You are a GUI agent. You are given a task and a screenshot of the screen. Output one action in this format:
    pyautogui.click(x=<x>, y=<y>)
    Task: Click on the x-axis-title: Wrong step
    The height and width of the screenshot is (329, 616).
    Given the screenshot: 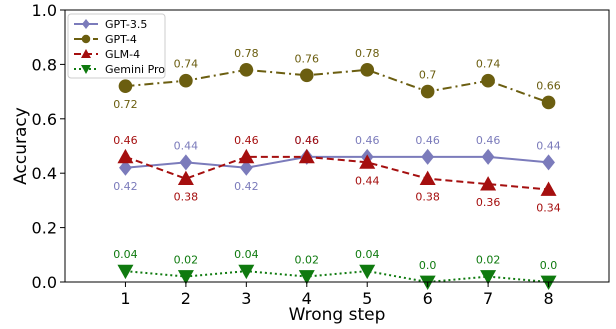 What is the action you would take?
    pyautogui.click(x=337, y=315)
    